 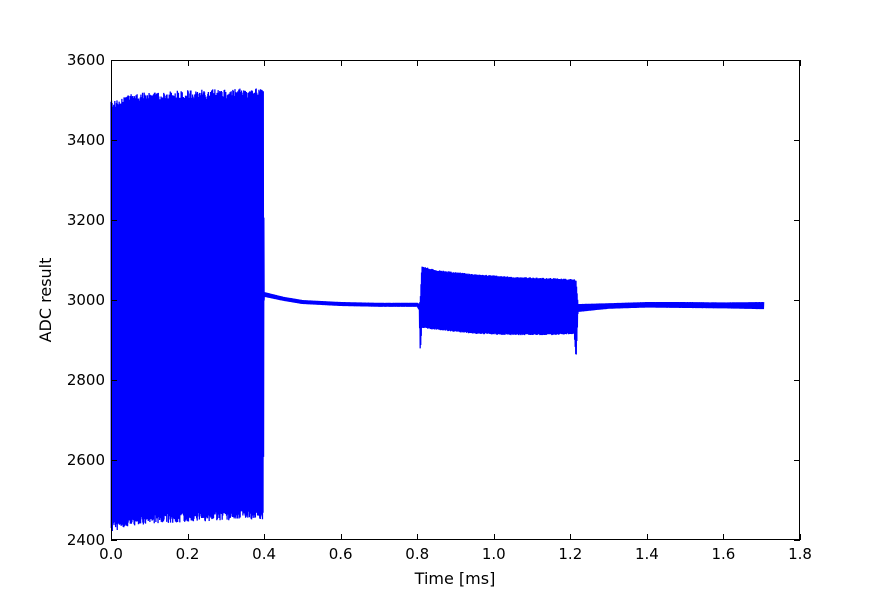 I want to click on y-tick-label: 3600, so click(x=86, y=60).